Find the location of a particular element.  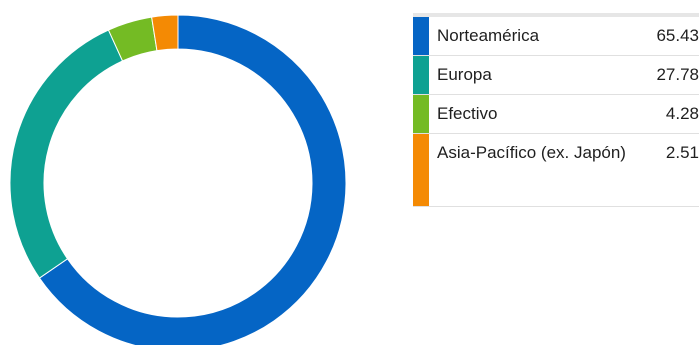

legend-row-asia-pacifico: Asia-Pacífico (ex. Japón) 2.51 is located at coordinates (556, 170).